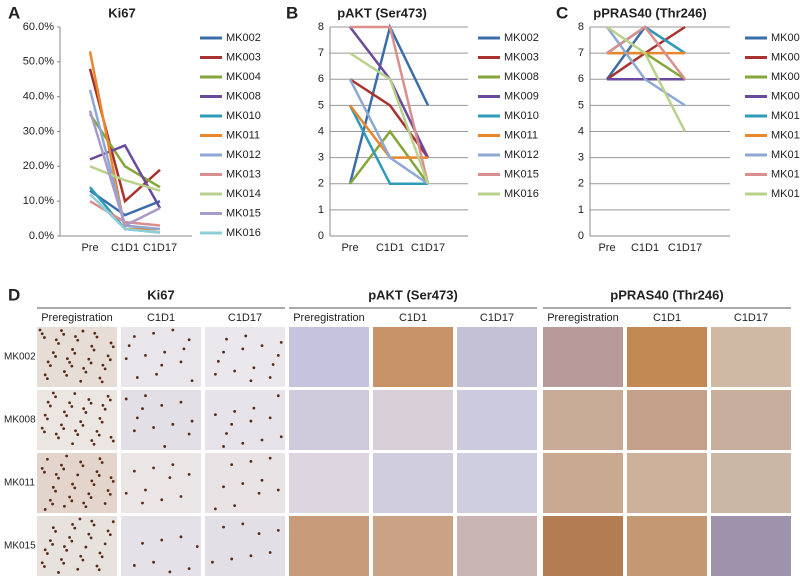  I want to click on panel-label: D, so click(14, 294).